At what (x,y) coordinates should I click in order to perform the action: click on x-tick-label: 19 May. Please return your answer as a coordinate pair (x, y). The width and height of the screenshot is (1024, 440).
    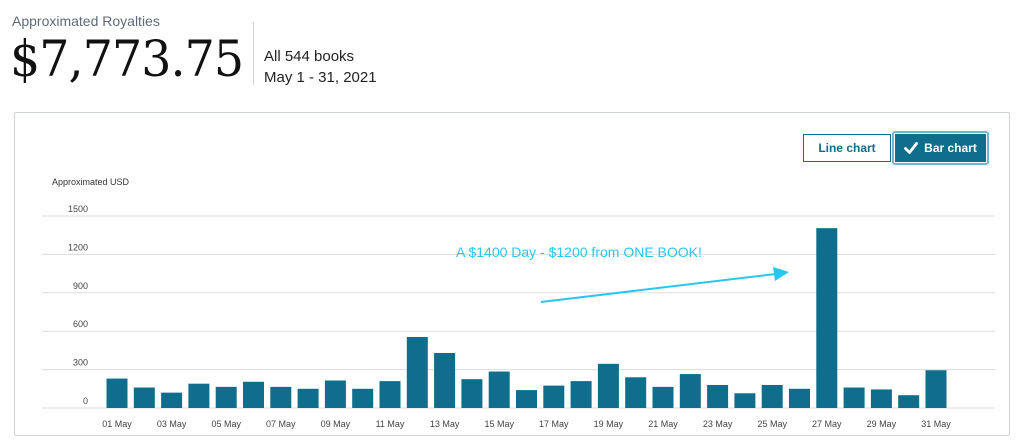
    Looking at the image, I should click on (609, 424).